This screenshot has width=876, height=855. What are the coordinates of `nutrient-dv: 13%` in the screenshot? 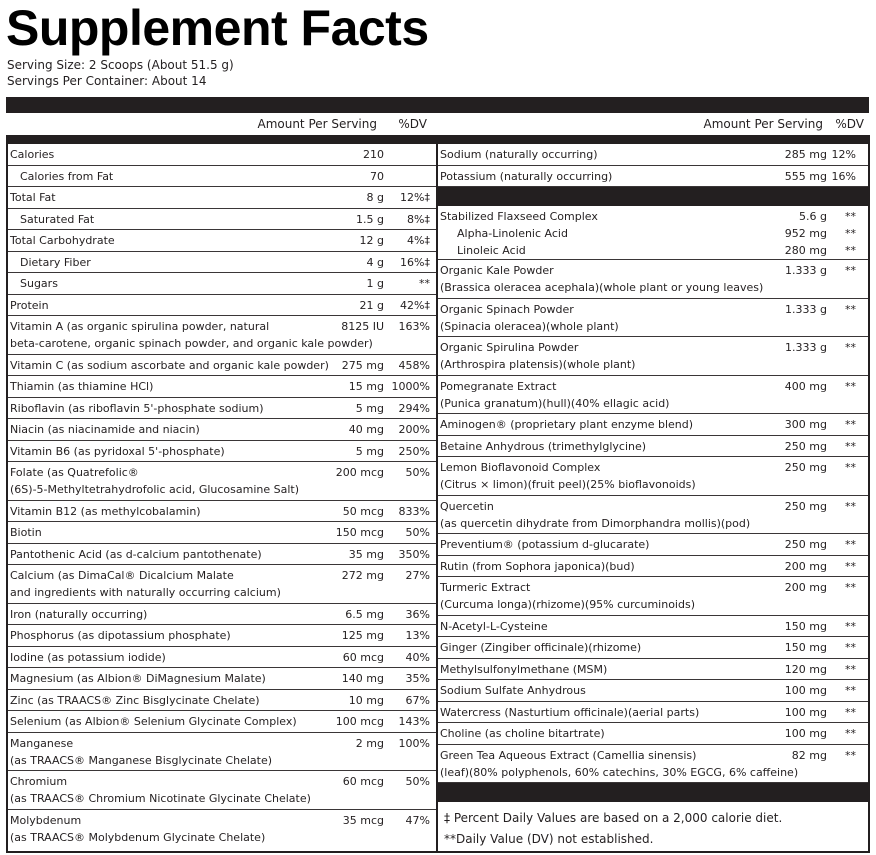 It's located at (417, 635).